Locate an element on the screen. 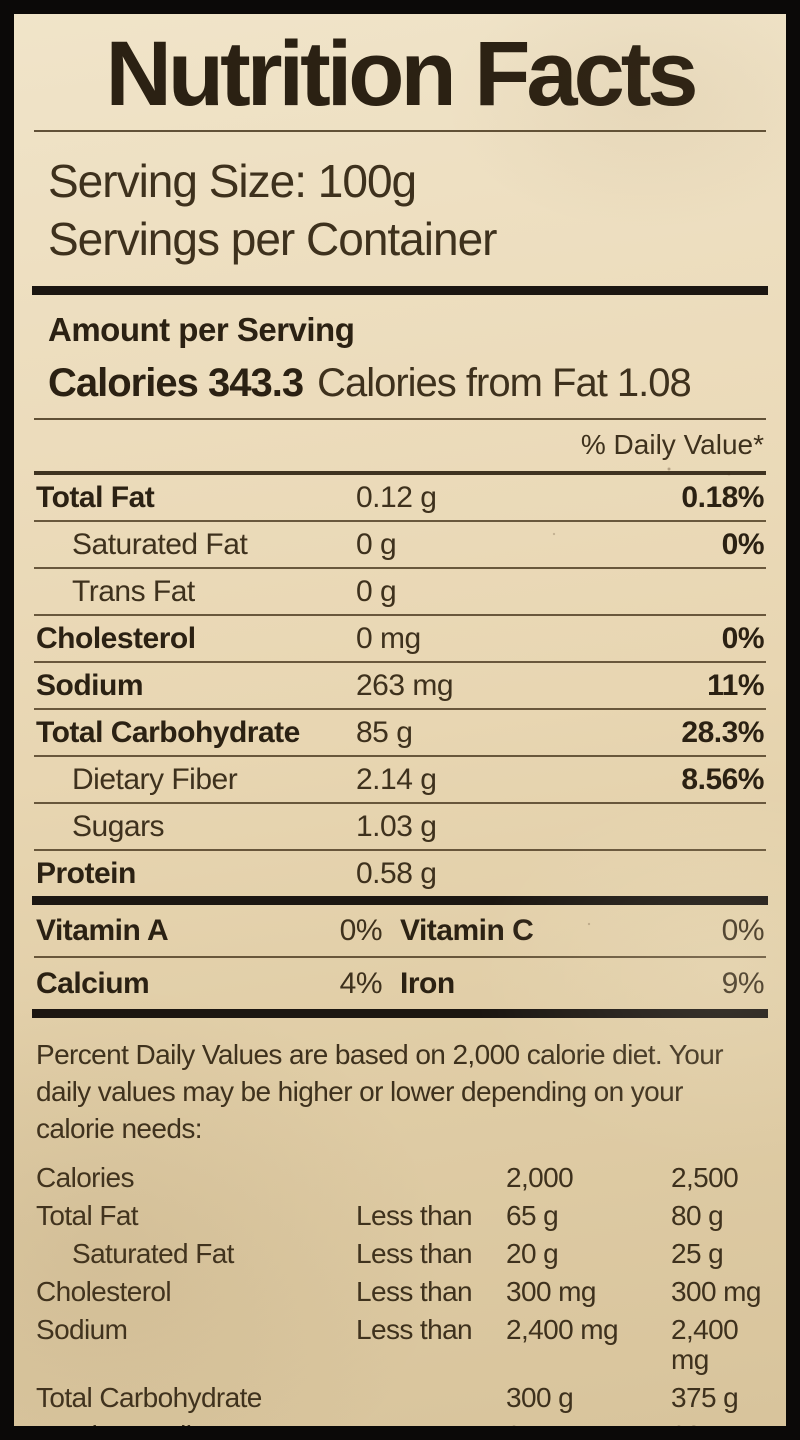 Image resolution: width=800 pixels, height=1440 pixels. vitamin-row: Vitamin A 0% Vitamin C 0% is located at coordinates (400, 931).